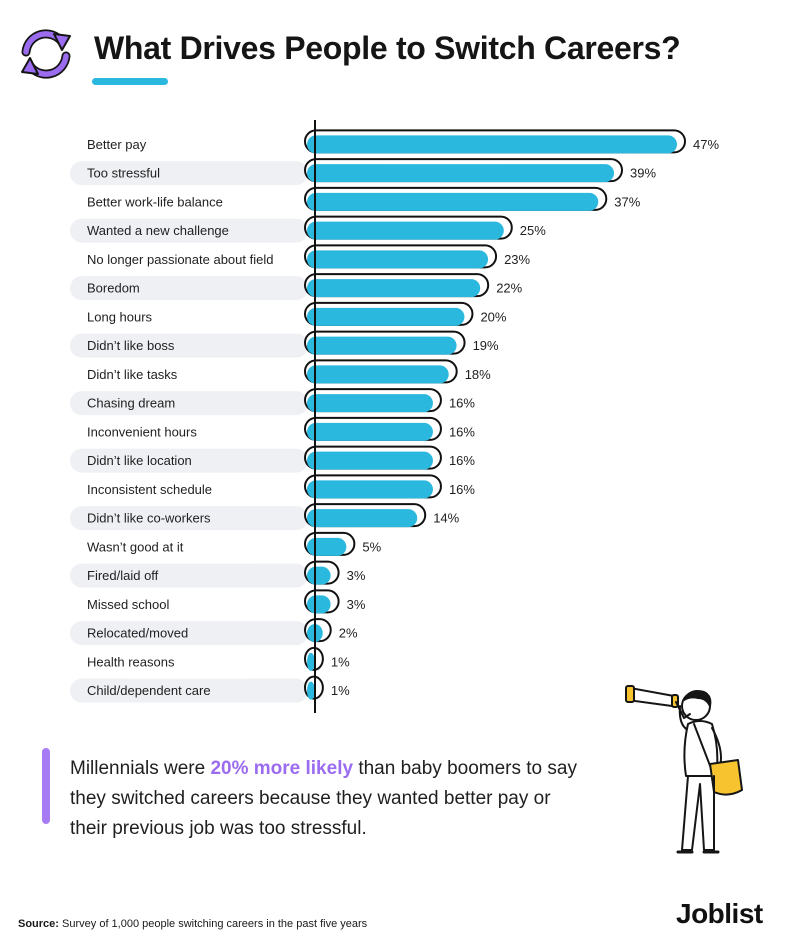  What do you see at coordinates (446, 518) in the screenshot?
I see `value-label: 14%` at bounding box center [446, 518].